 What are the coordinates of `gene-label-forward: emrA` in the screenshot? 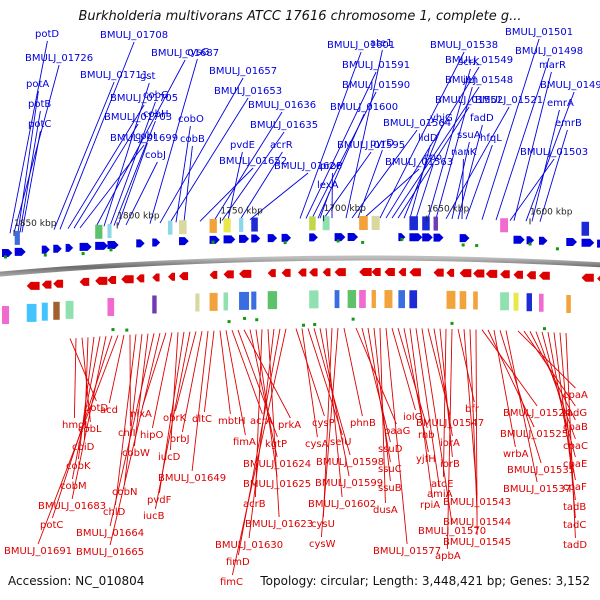 It's located at (560, 103).